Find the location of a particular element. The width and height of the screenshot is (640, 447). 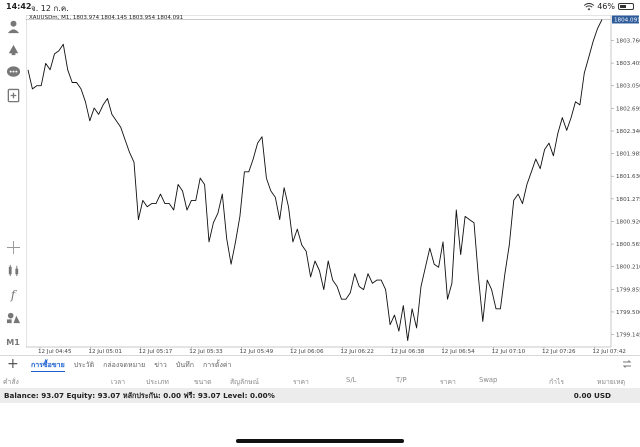

trade-arrows-icon is located at coordinates (13, 49).